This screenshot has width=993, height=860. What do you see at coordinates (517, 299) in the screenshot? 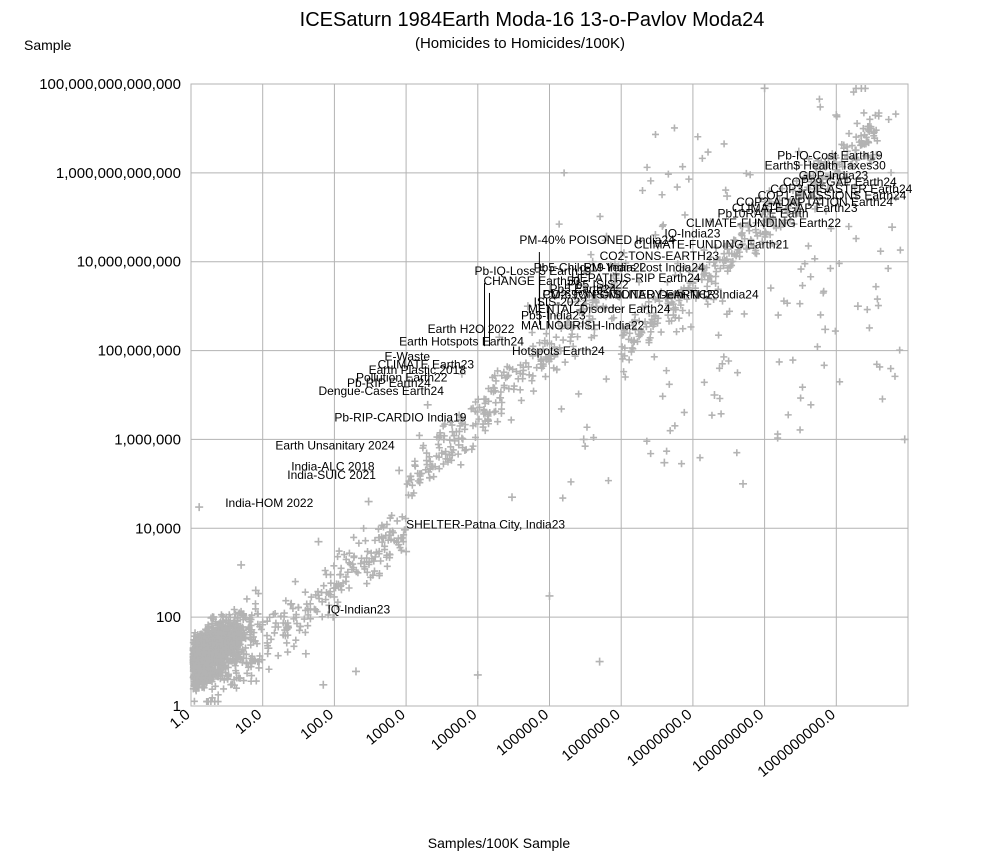
I see `annotation-leaders` at bounding box center [517, 299].